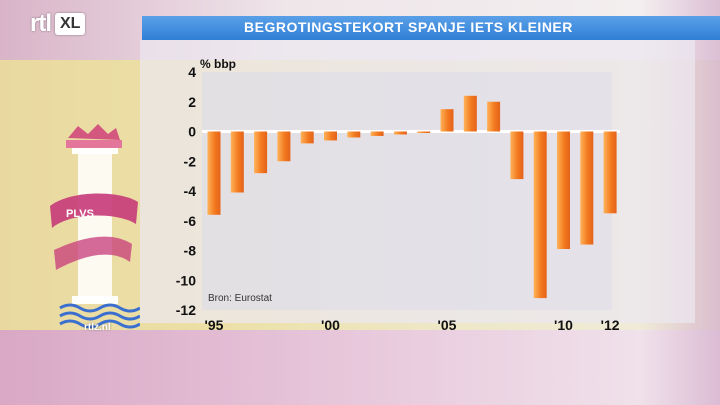 The width and height of the screenshot is (720, 405). Describe the element at coordinates (186, 280) in the screenshot. I see `y-tick-label: -10` at that location.